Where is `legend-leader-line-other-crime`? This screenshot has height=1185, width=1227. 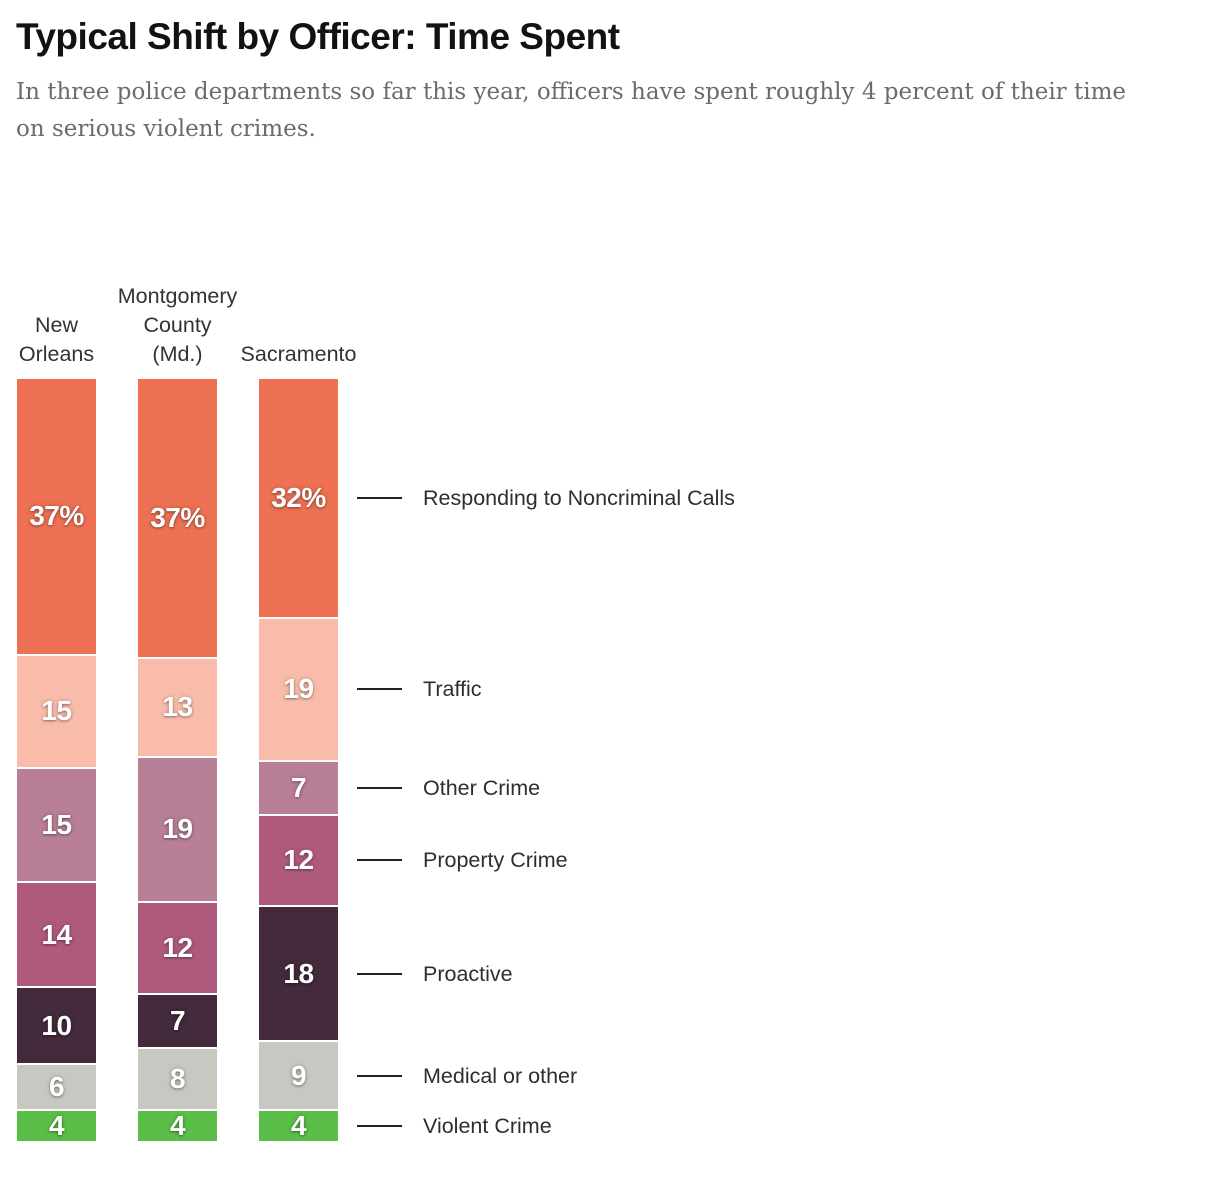 legend-leader-line-other-crime is located at coordinates (379, 787).